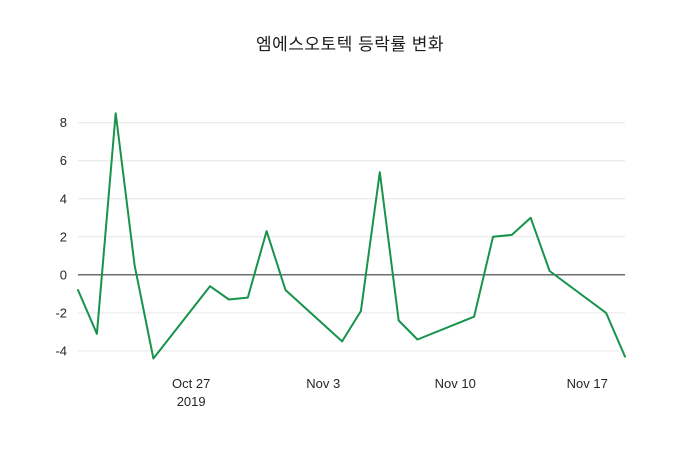 The image size is (700, 450). What do you see at coordinates (63, 236) in the screenshot?
I see `y-tick-label: 2` at bounding box center [63, 236].